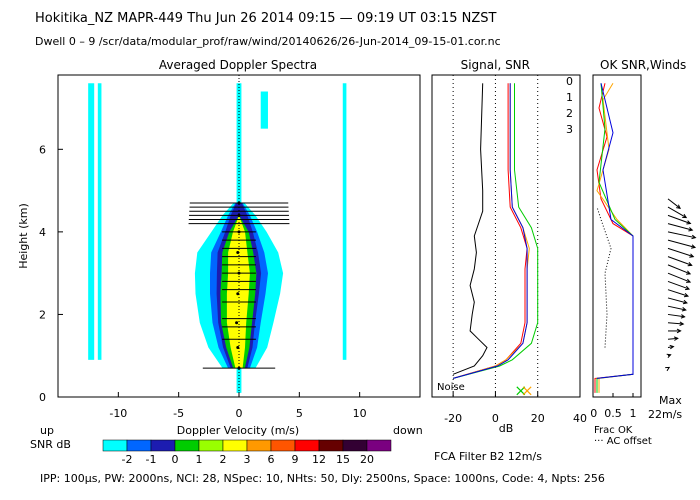  I want to click on colorbar-tick-label: 1, so click(199, 459).